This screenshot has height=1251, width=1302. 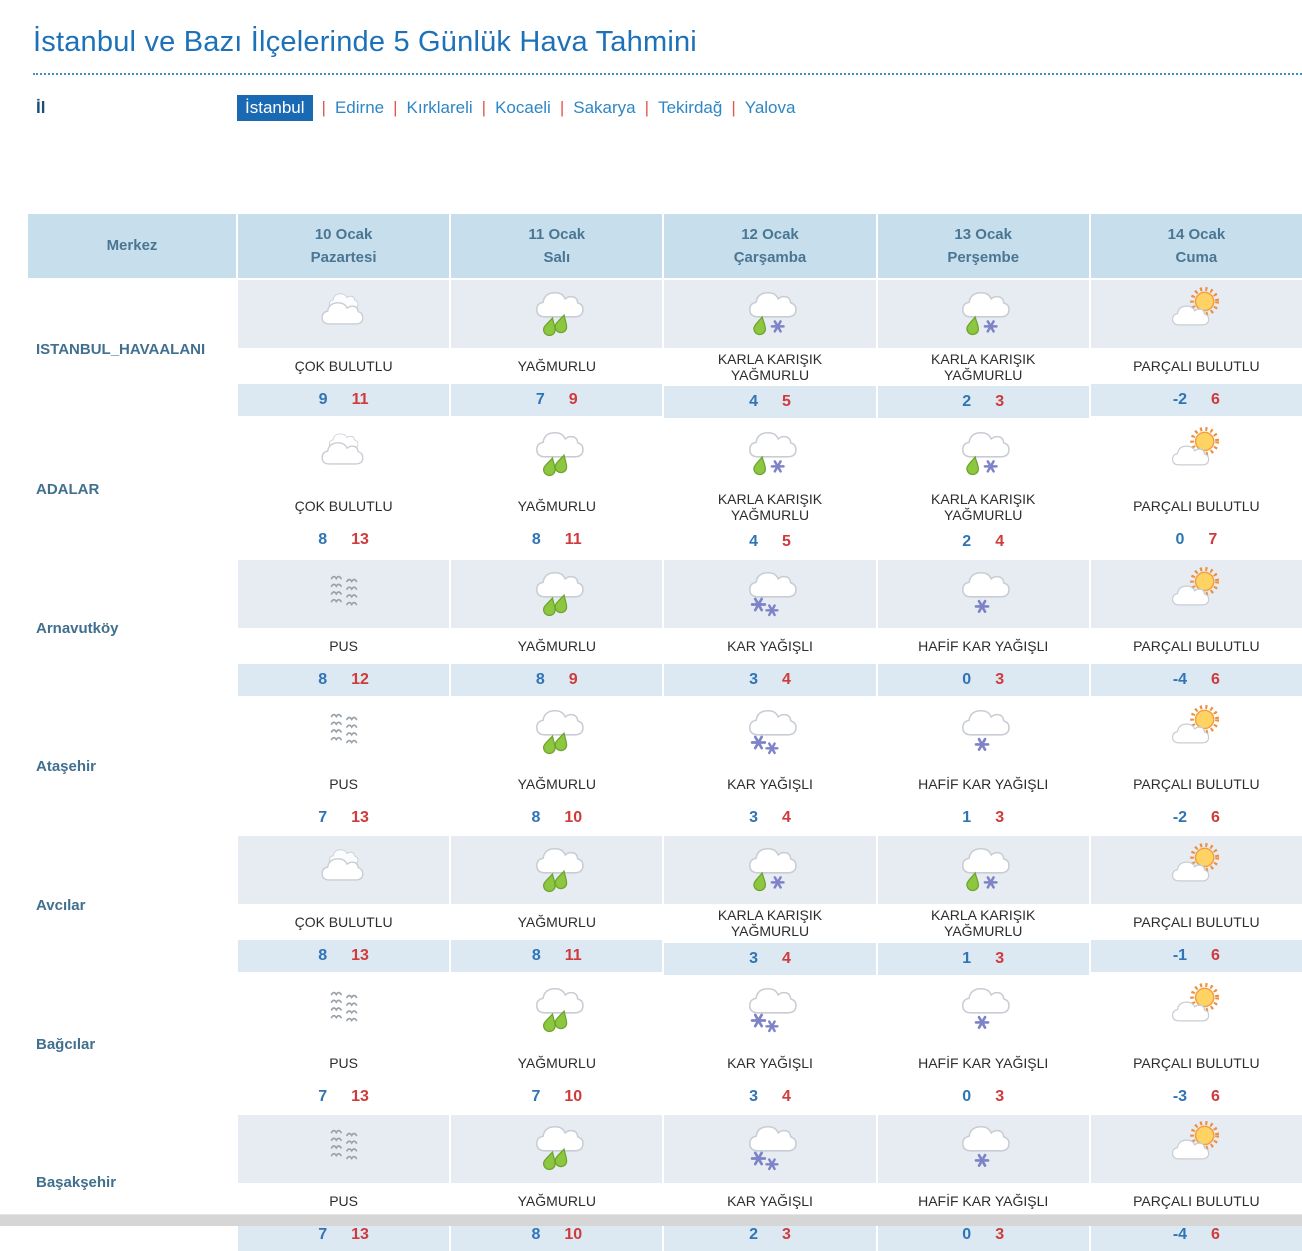 I want to click on weather-description: PUS, so click(x=344, y=1062).